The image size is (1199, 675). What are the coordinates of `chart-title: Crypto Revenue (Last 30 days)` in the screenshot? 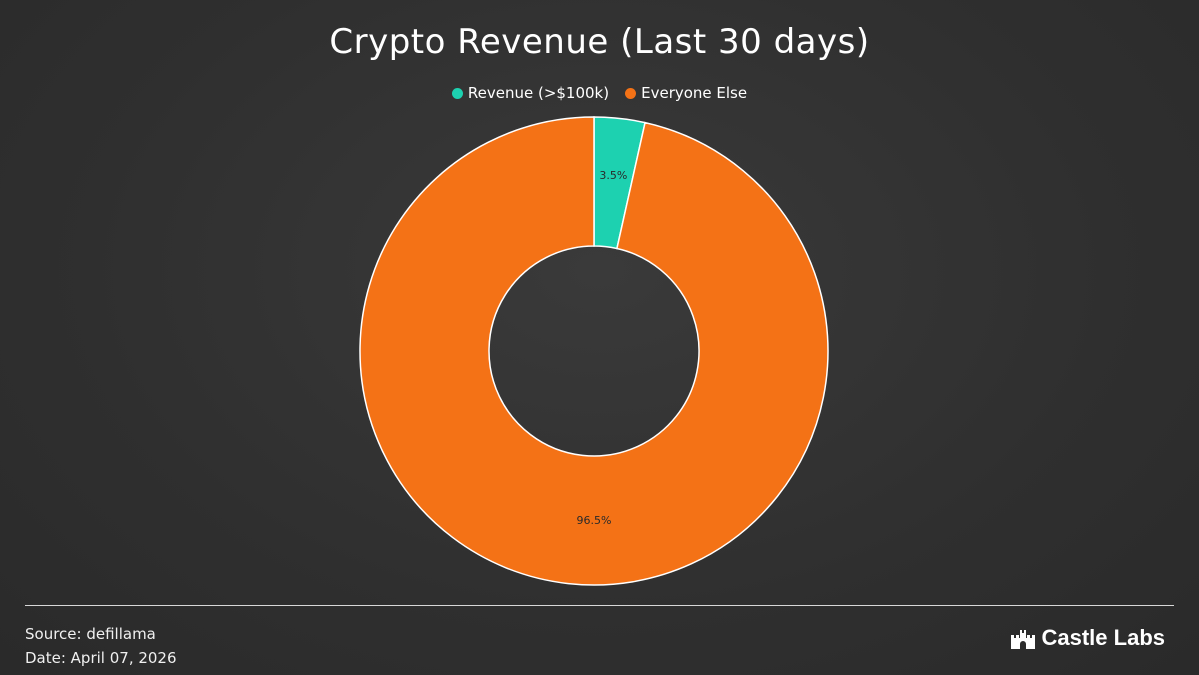 It's located at (599, 42).